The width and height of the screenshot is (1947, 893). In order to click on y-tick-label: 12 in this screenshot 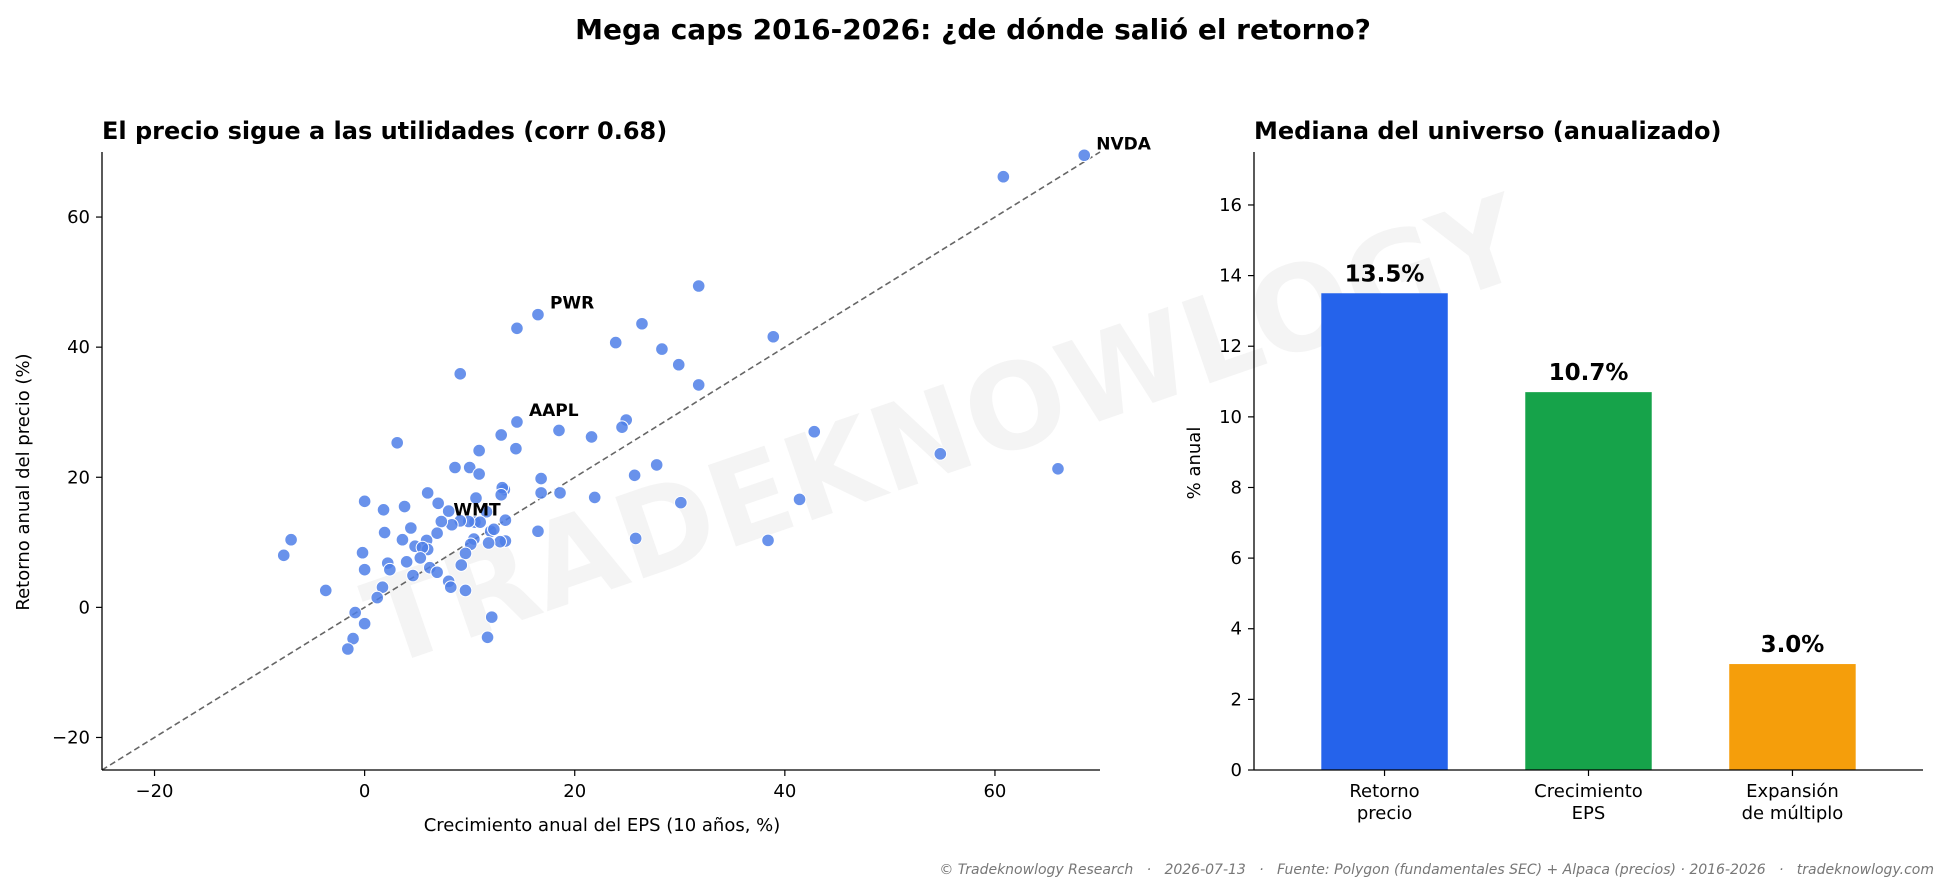, I will do `click(1230, 346)`.